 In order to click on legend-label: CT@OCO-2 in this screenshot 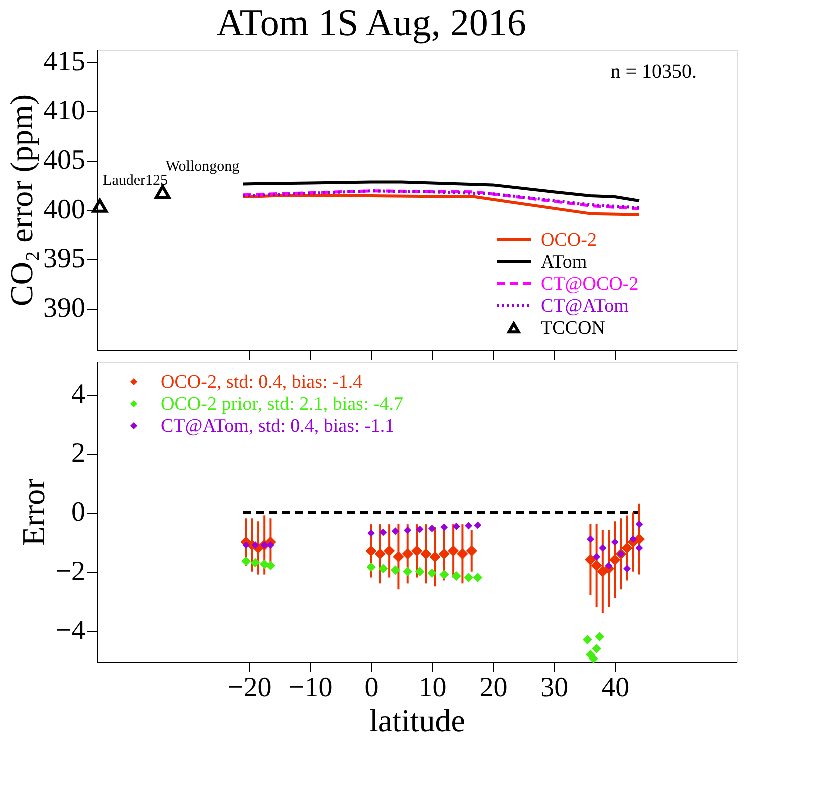, I will do `click(590, 284)`.